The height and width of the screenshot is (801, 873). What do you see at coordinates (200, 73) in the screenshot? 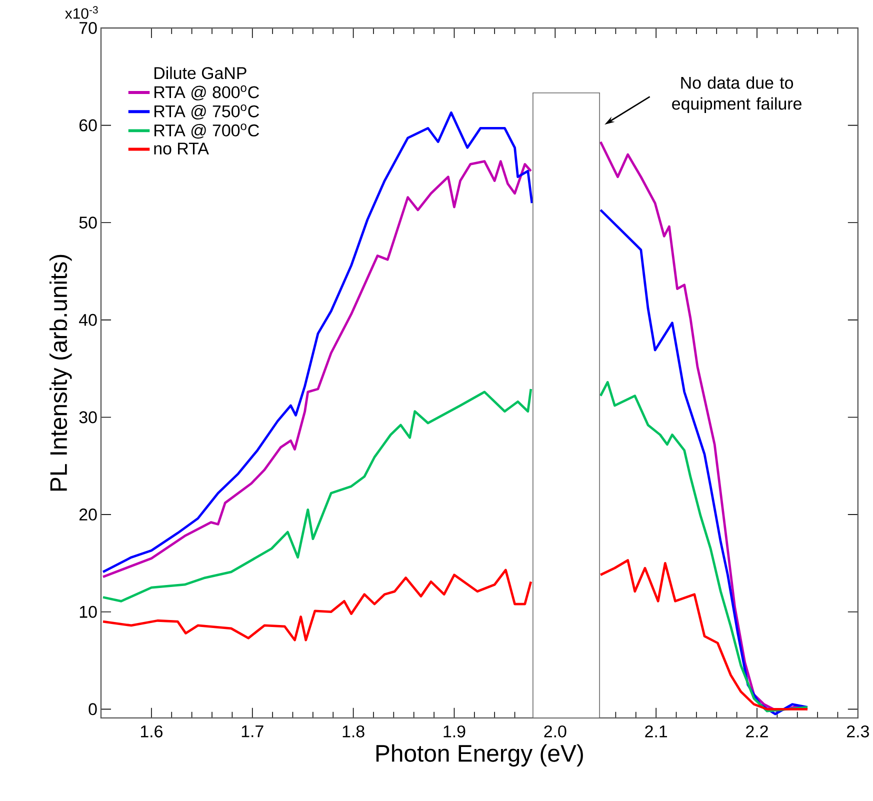
I see `legend-title: Dilute GaNP` at bounding box center [200, 73].